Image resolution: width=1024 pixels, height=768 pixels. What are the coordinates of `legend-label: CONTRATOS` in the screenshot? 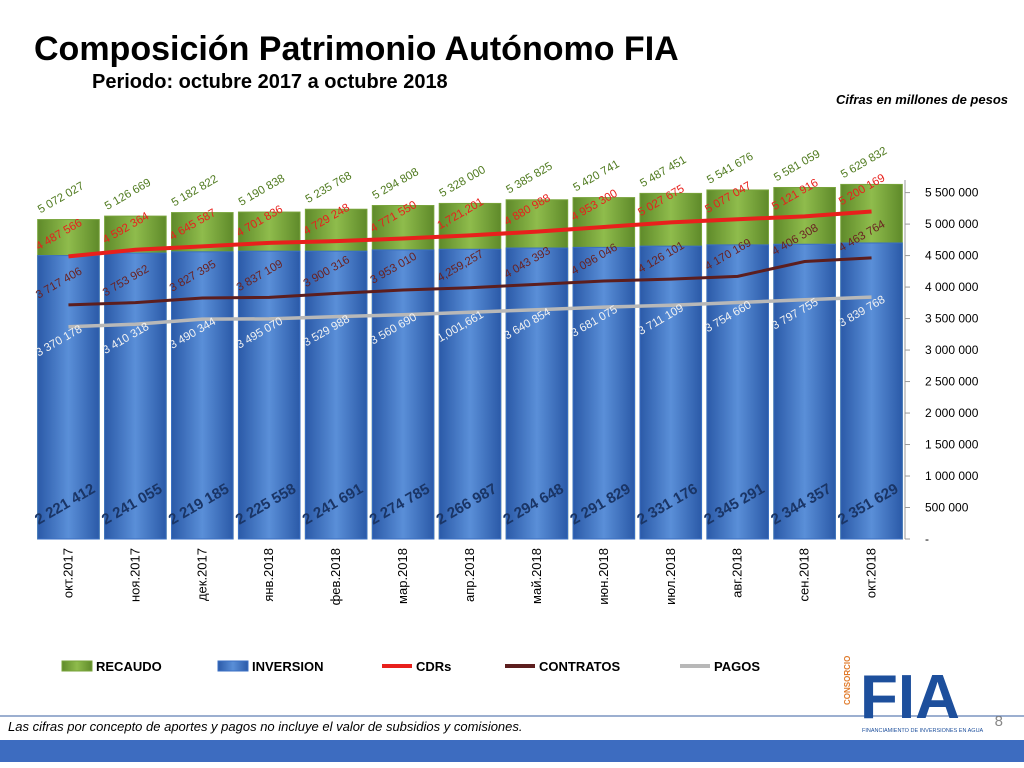 It's located at (579, 666).